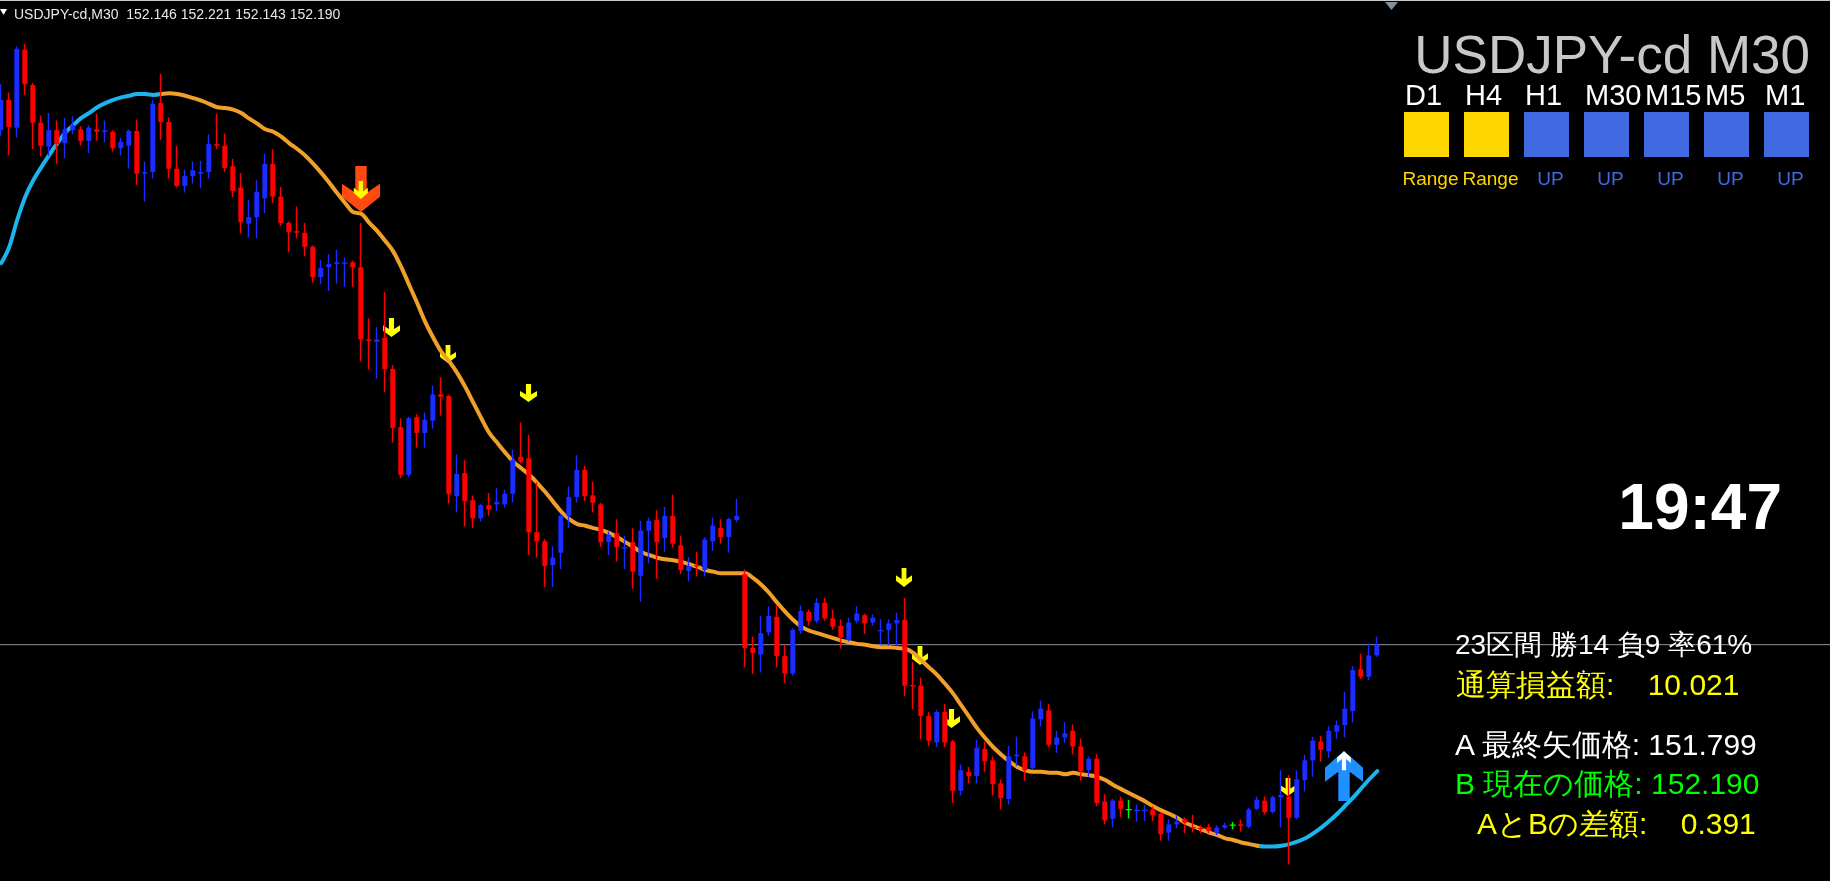  Describe the element at coordinates (1700, 507) in the screenshot. I see `text: 19:47` at that location.